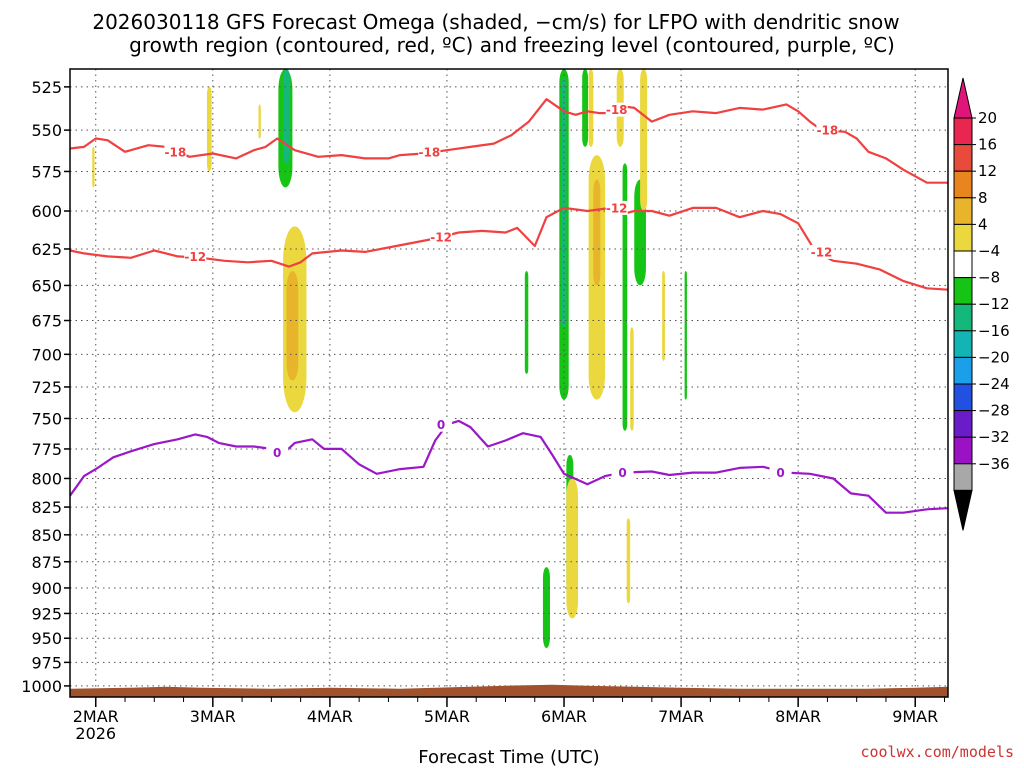 The image size is (1024, 768). I want to click on colorbar-label-6: −8, so click(989, 278).